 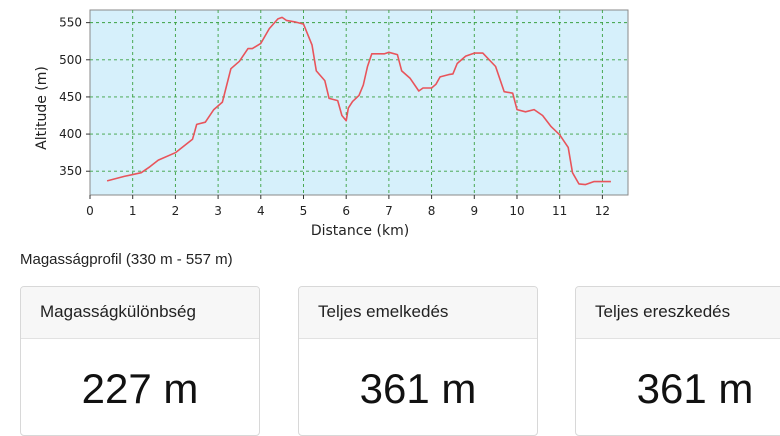 I want to click on stat-card-header: Teljes ereszkedés, so click(x=678, y=313).